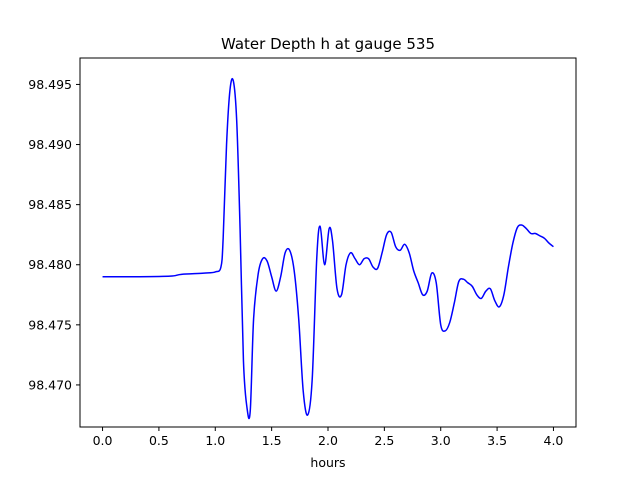 The width and height of the screenshot is (640, 480). I want to click on x-tick-label: 2.0, so click(328, 440).